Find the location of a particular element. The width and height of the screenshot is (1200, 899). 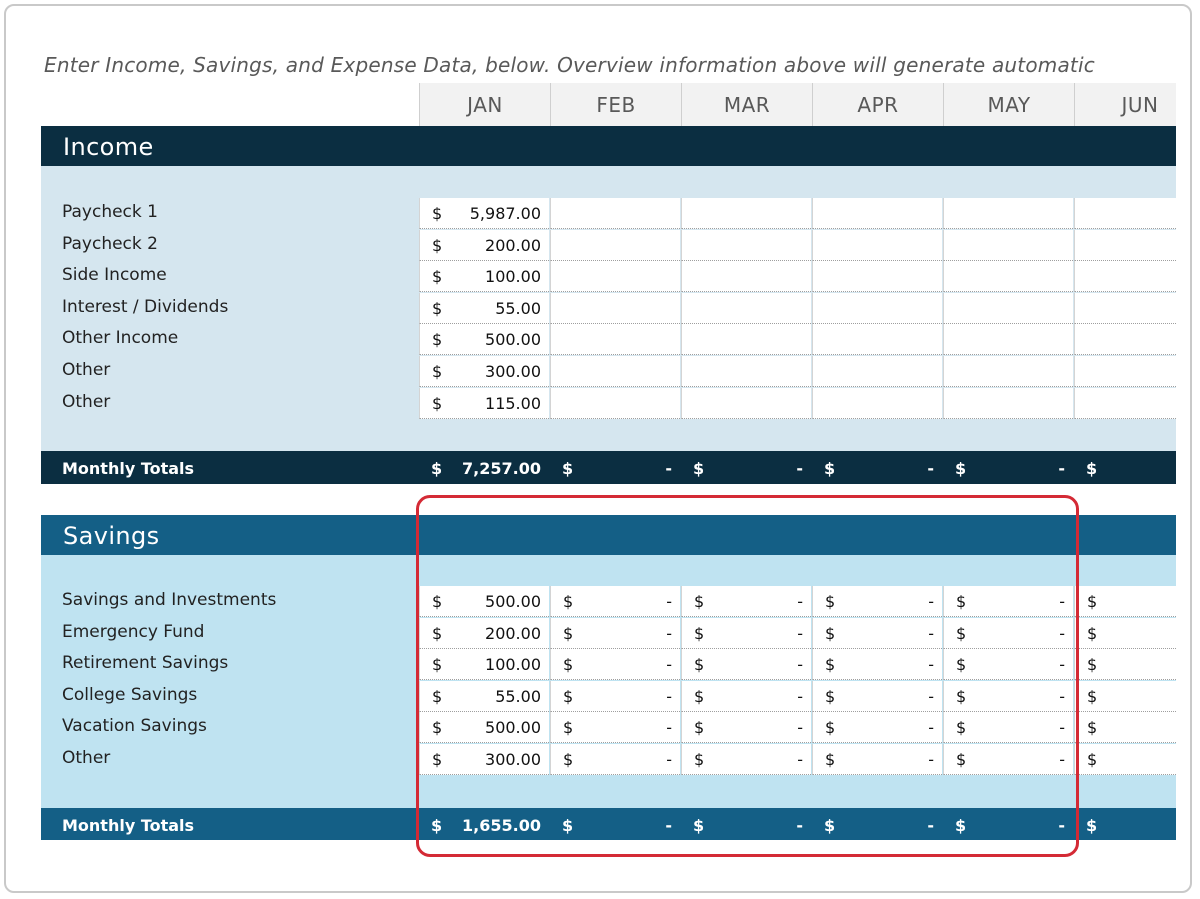

income-cell-jan: $300.00 is located at coordinates (484, 371).